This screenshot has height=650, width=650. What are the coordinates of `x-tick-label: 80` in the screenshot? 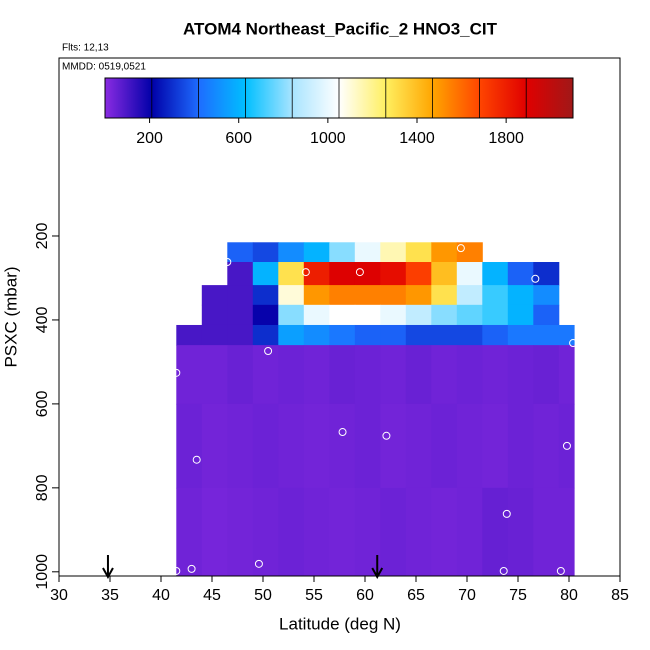 It's located at (569, 595).